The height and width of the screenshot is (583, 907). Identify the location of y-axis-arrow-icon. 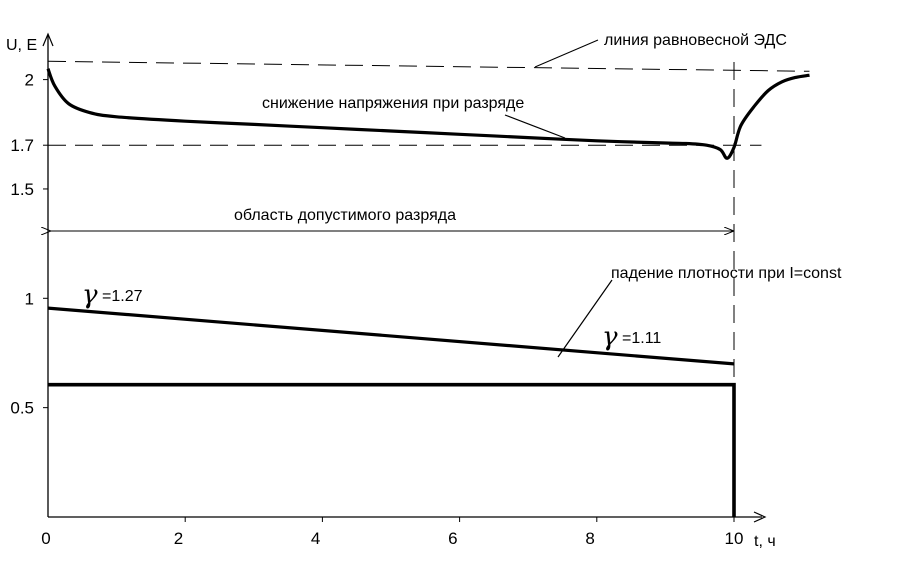
(48, 39).